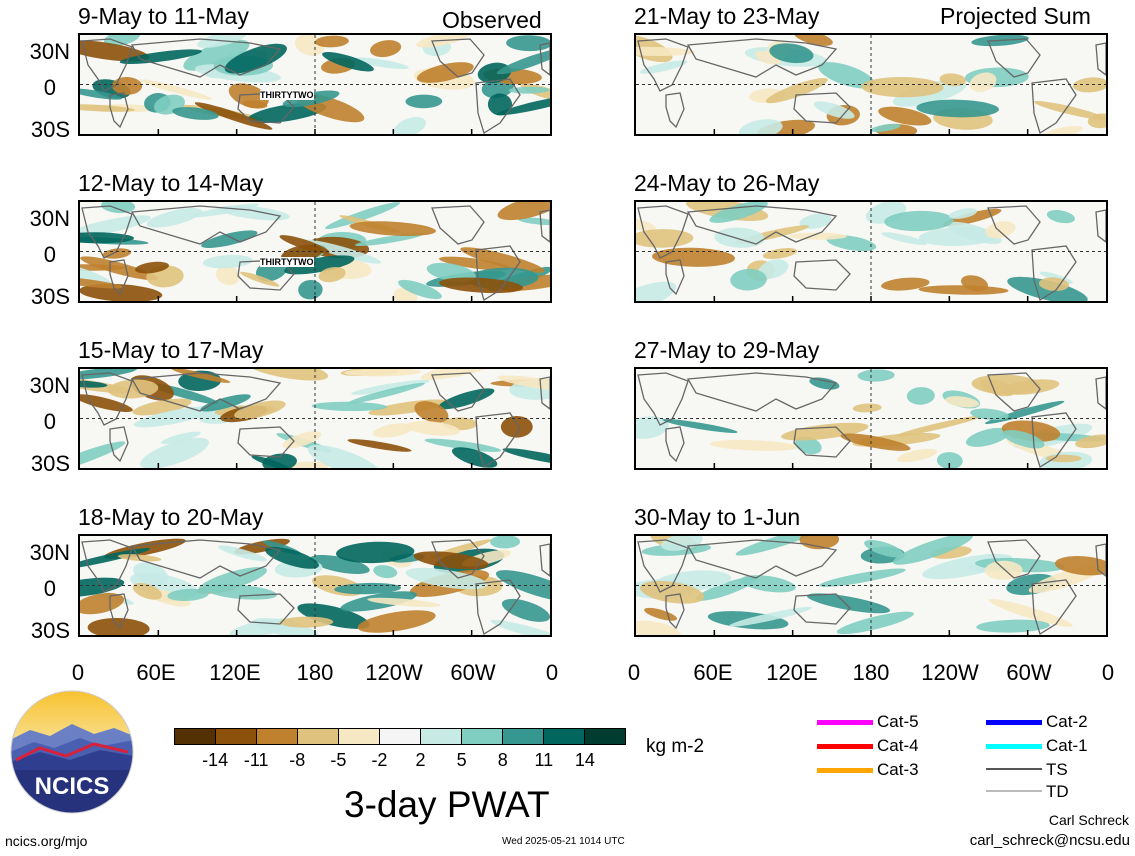  What do you see at coordinates (717, 517) in the screenshot?
I see `panel-title-right-4: 30-May to 1-Jun` at bounding box center [717, 517].